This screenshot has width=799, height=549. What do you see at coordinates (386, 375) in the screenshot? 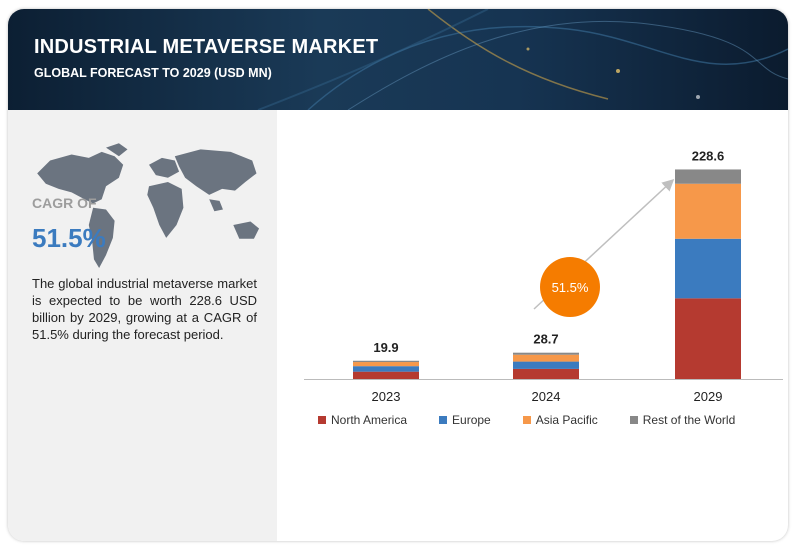
I see `bar-segment-2023-north-america` at bounding box center [386, 375].